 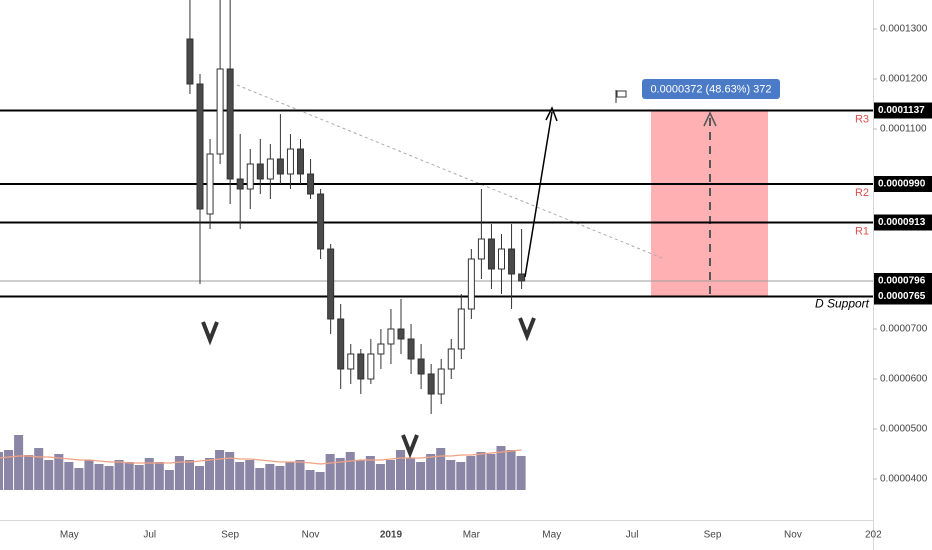 What do you see at coordinates (391, 535) in the screenshot?
I see `x-tick-label: 2019` at bounding box center [391, 535].